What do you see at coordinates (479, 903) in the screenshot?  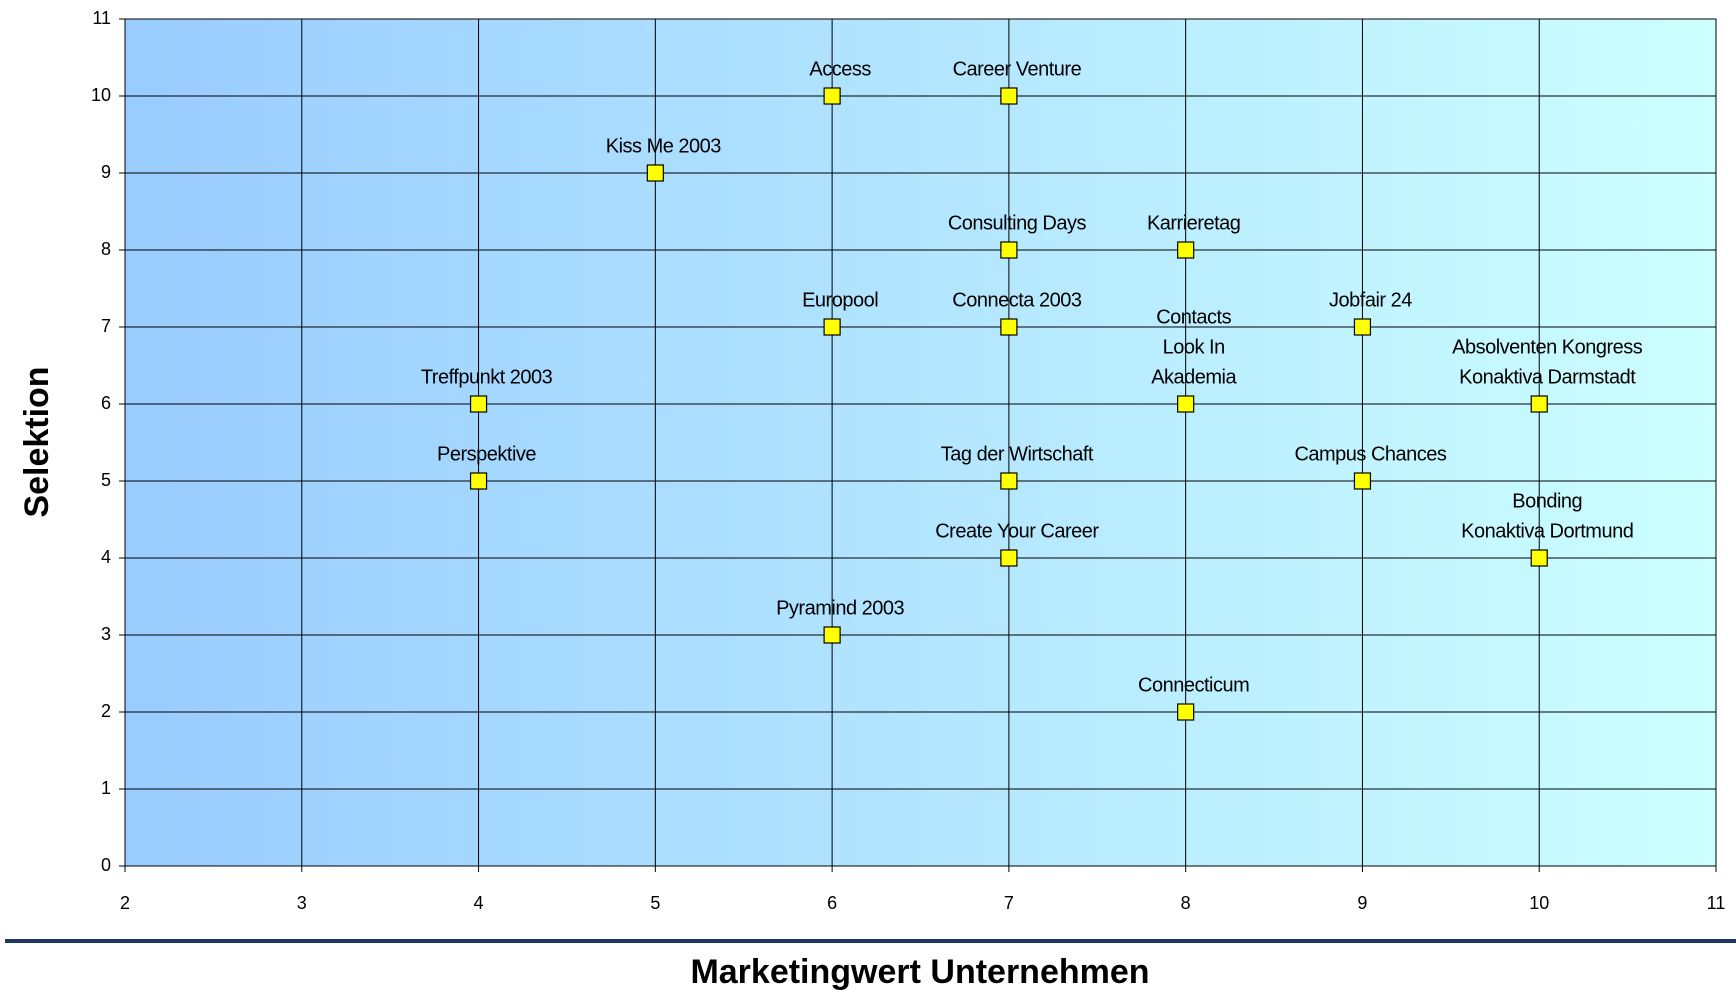 I see `x-tick-label: 4` at bounding box center [479, 903].